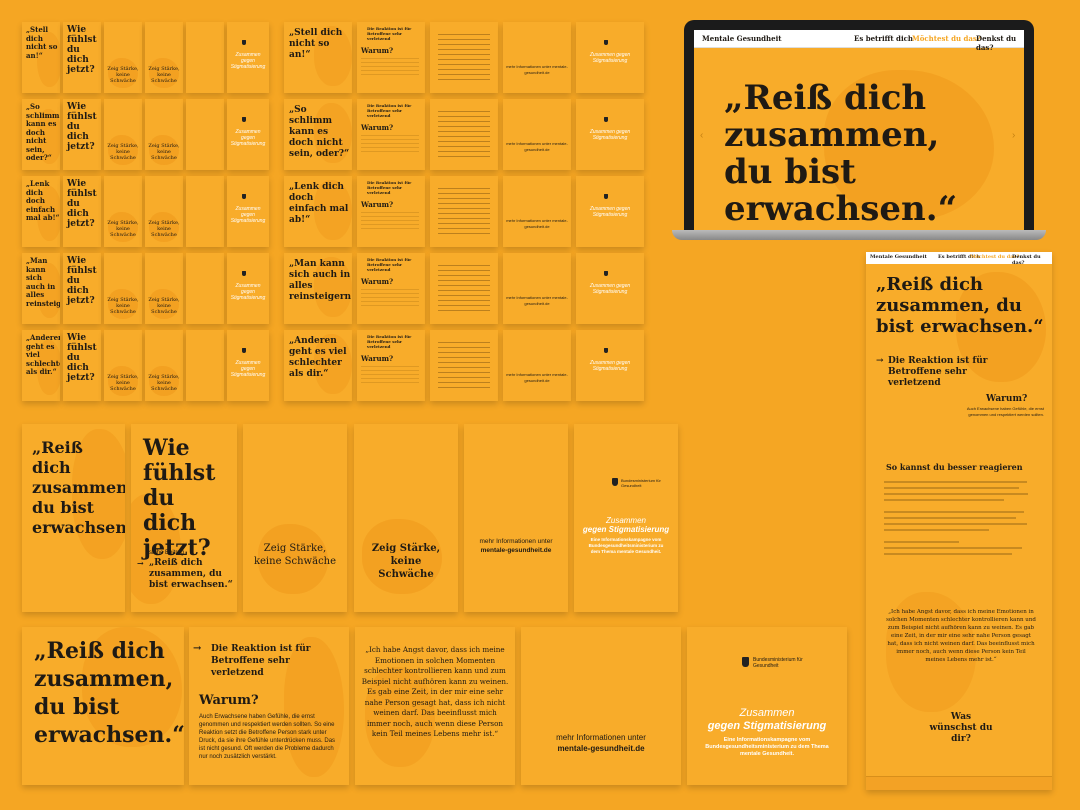  Describe the element at coordinates (883, 38) in the screenshot. I see `nav-link-affects-you: Es betrifft dich` at that location.